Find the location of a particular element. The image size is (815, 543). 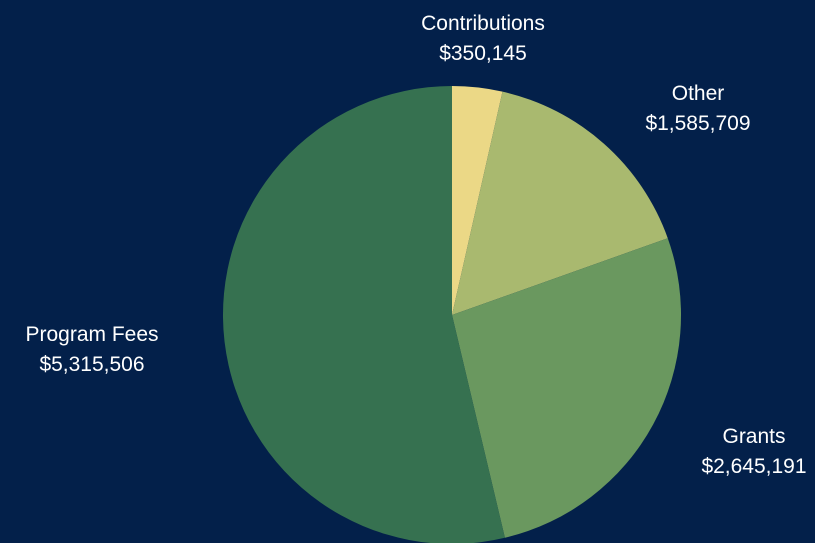

pie-slice-contributions is located at coordinates (477, 200).